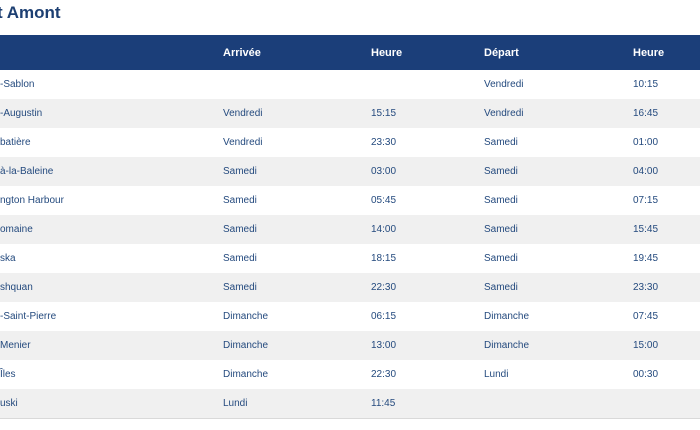 The image size is (700, 430). Describe the element at coordinates (15, 345) in the screenshot. I see `port-cell: Menier` at that location.